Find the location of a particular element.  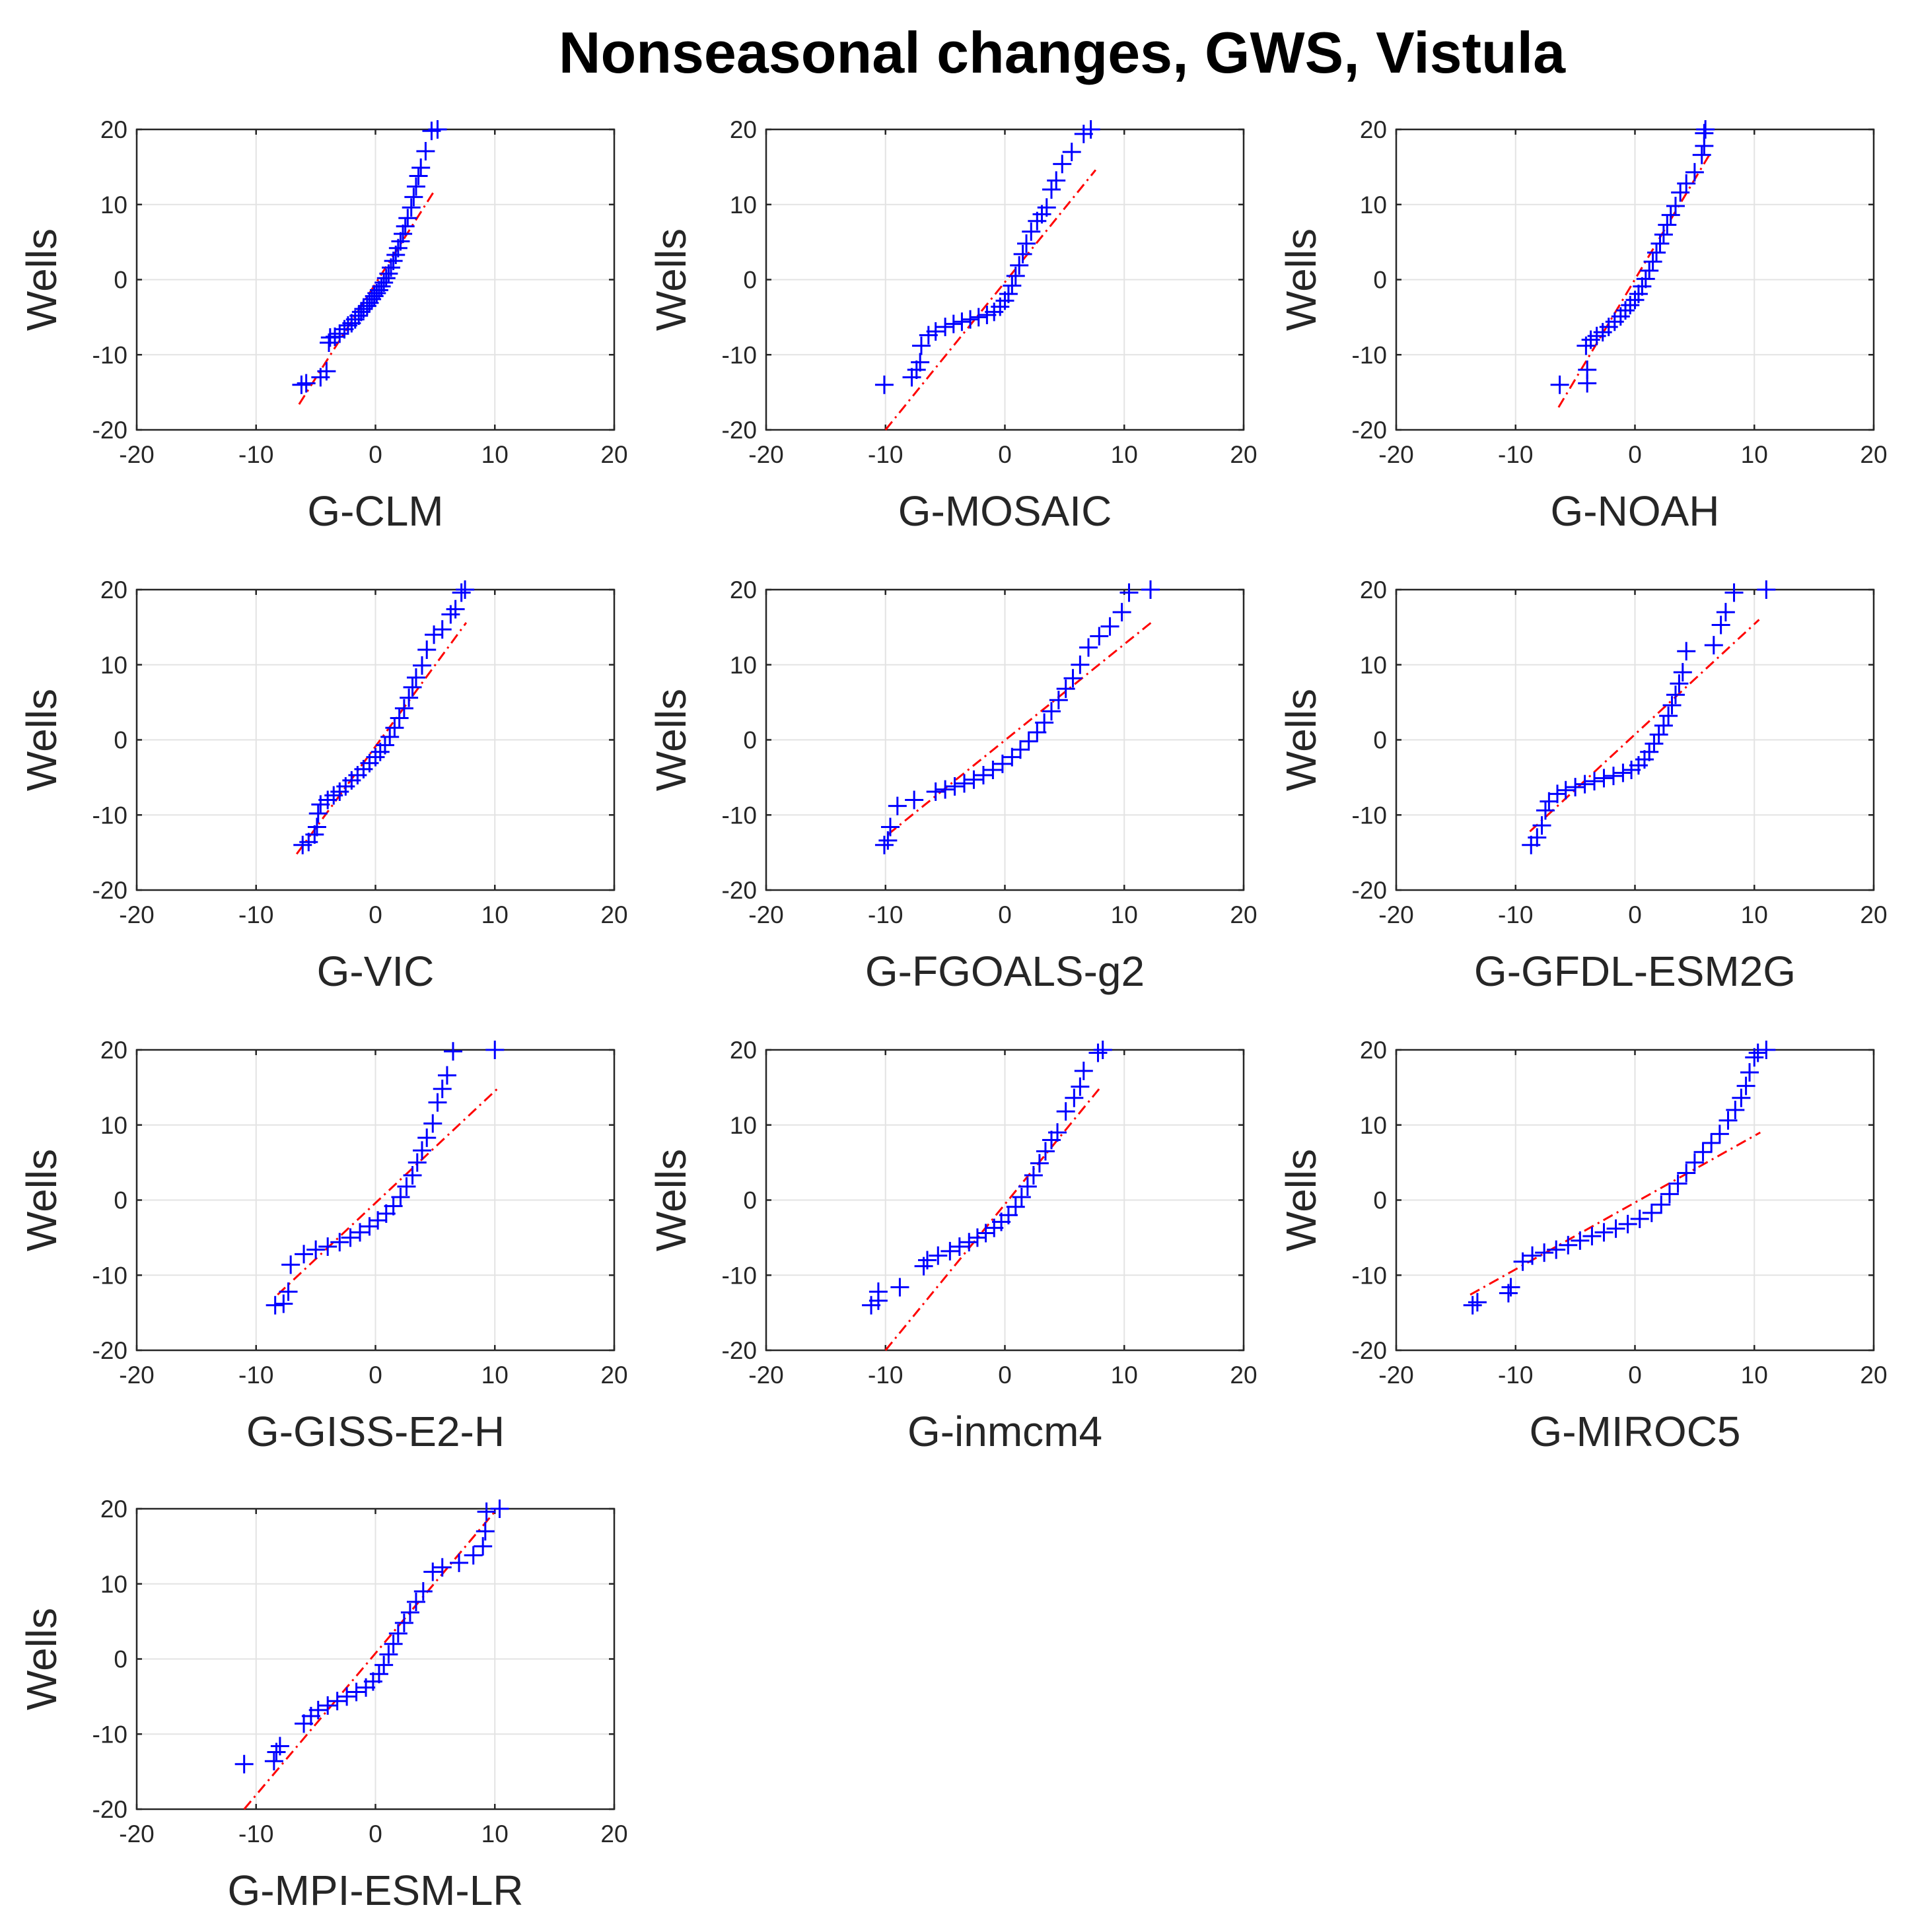

x-axis-label: G-MOSAIC is located at coordinates (1005, 511).